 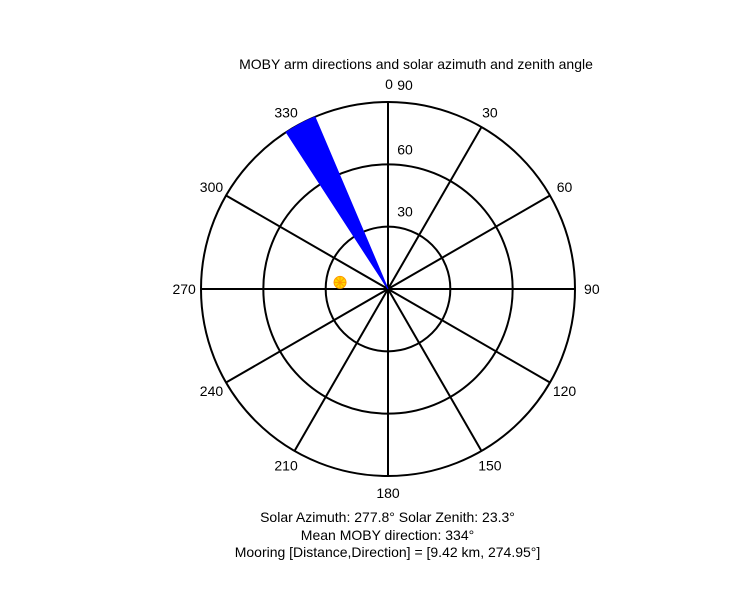 What do you see at coordinates (592, 289) in the screenshot?
I see `angle-label-90: 90` at bounding box center [592, 289].